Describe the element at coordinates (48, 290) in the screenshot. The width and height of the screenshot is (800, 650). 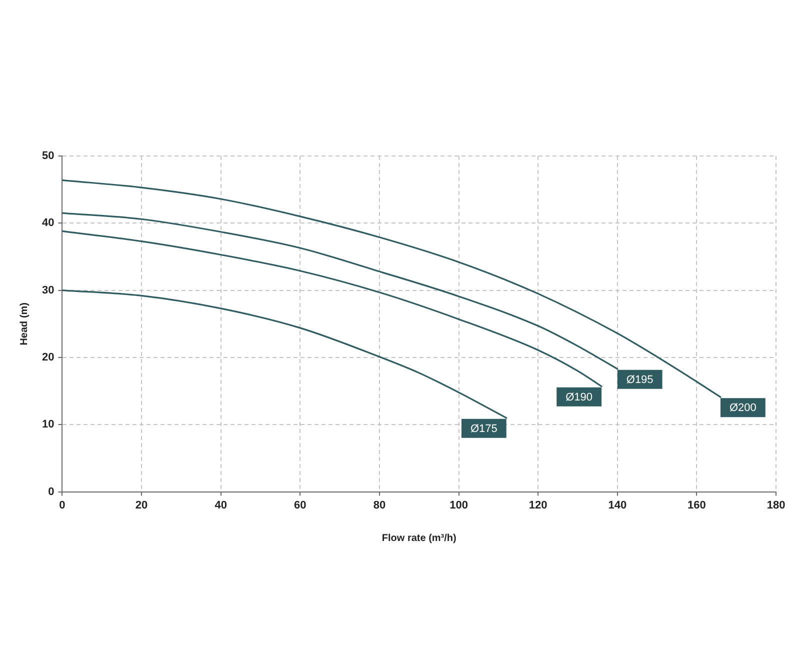
I see `y-tick-label: 30` at that location.